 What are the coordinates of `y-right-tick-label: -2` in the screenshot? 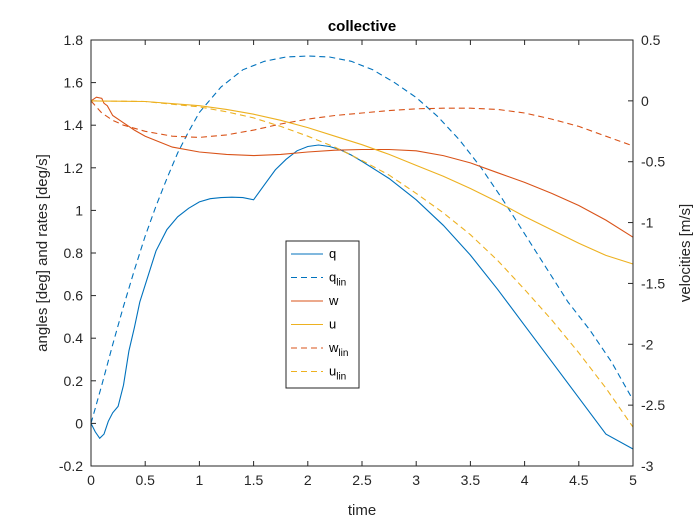 It's located at (647, 344).